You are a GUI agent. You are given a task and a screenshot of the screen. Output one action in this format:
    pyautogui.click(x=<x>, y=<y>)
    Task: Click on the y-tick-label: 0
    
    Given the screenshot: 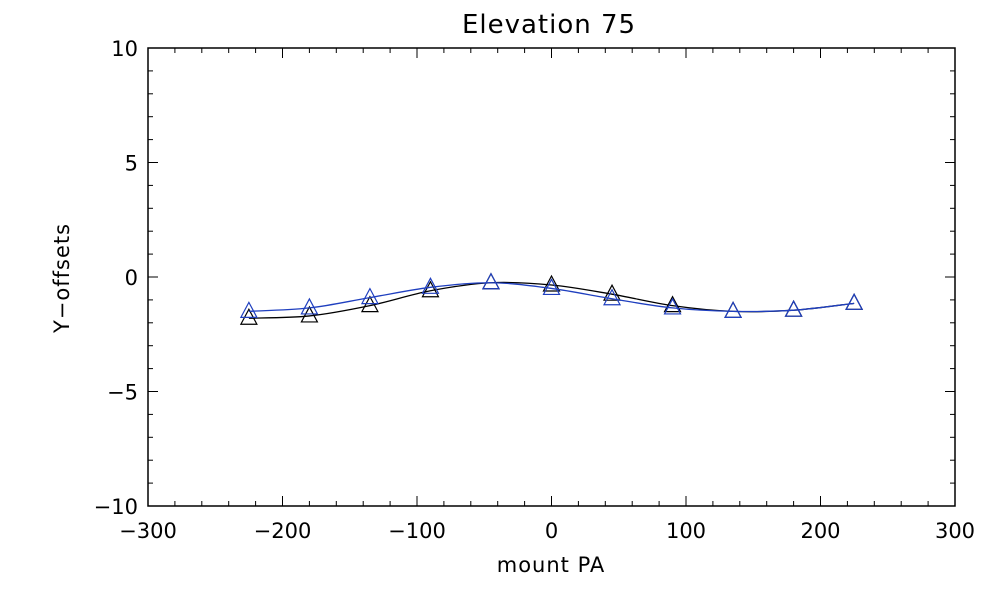 What is the action you would take?
    pyautogui.click(x=131, y=278)
    